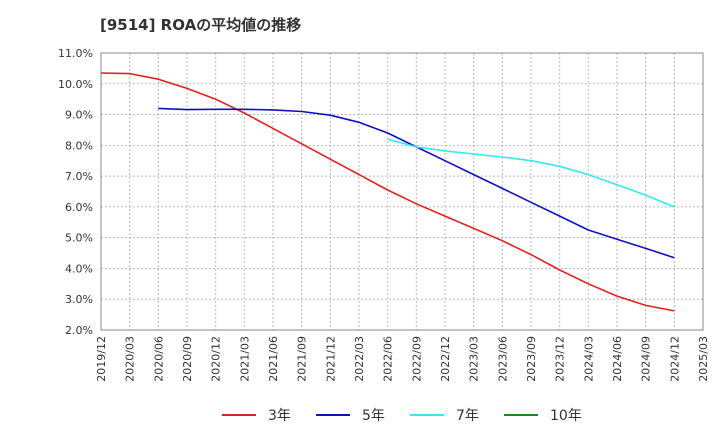 The image size is (720, 440). I want to click on y-tick-label: 3.0%, so click(79, 299).